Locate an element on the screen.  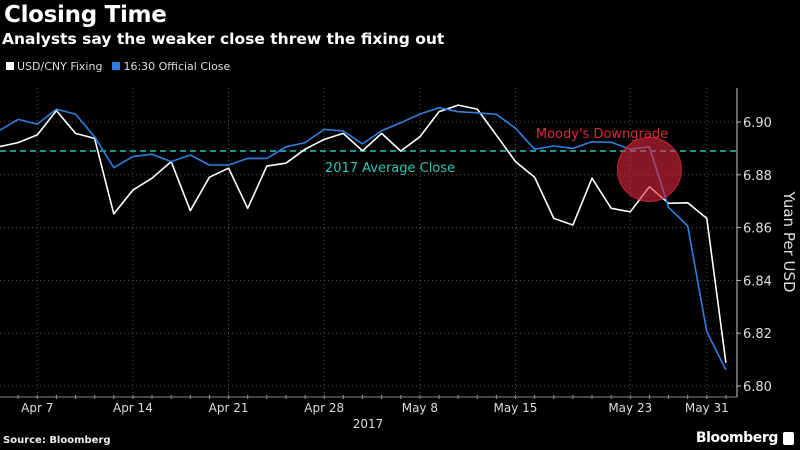
bloomberg-terminal-icon is located at coordinates (788, 438).